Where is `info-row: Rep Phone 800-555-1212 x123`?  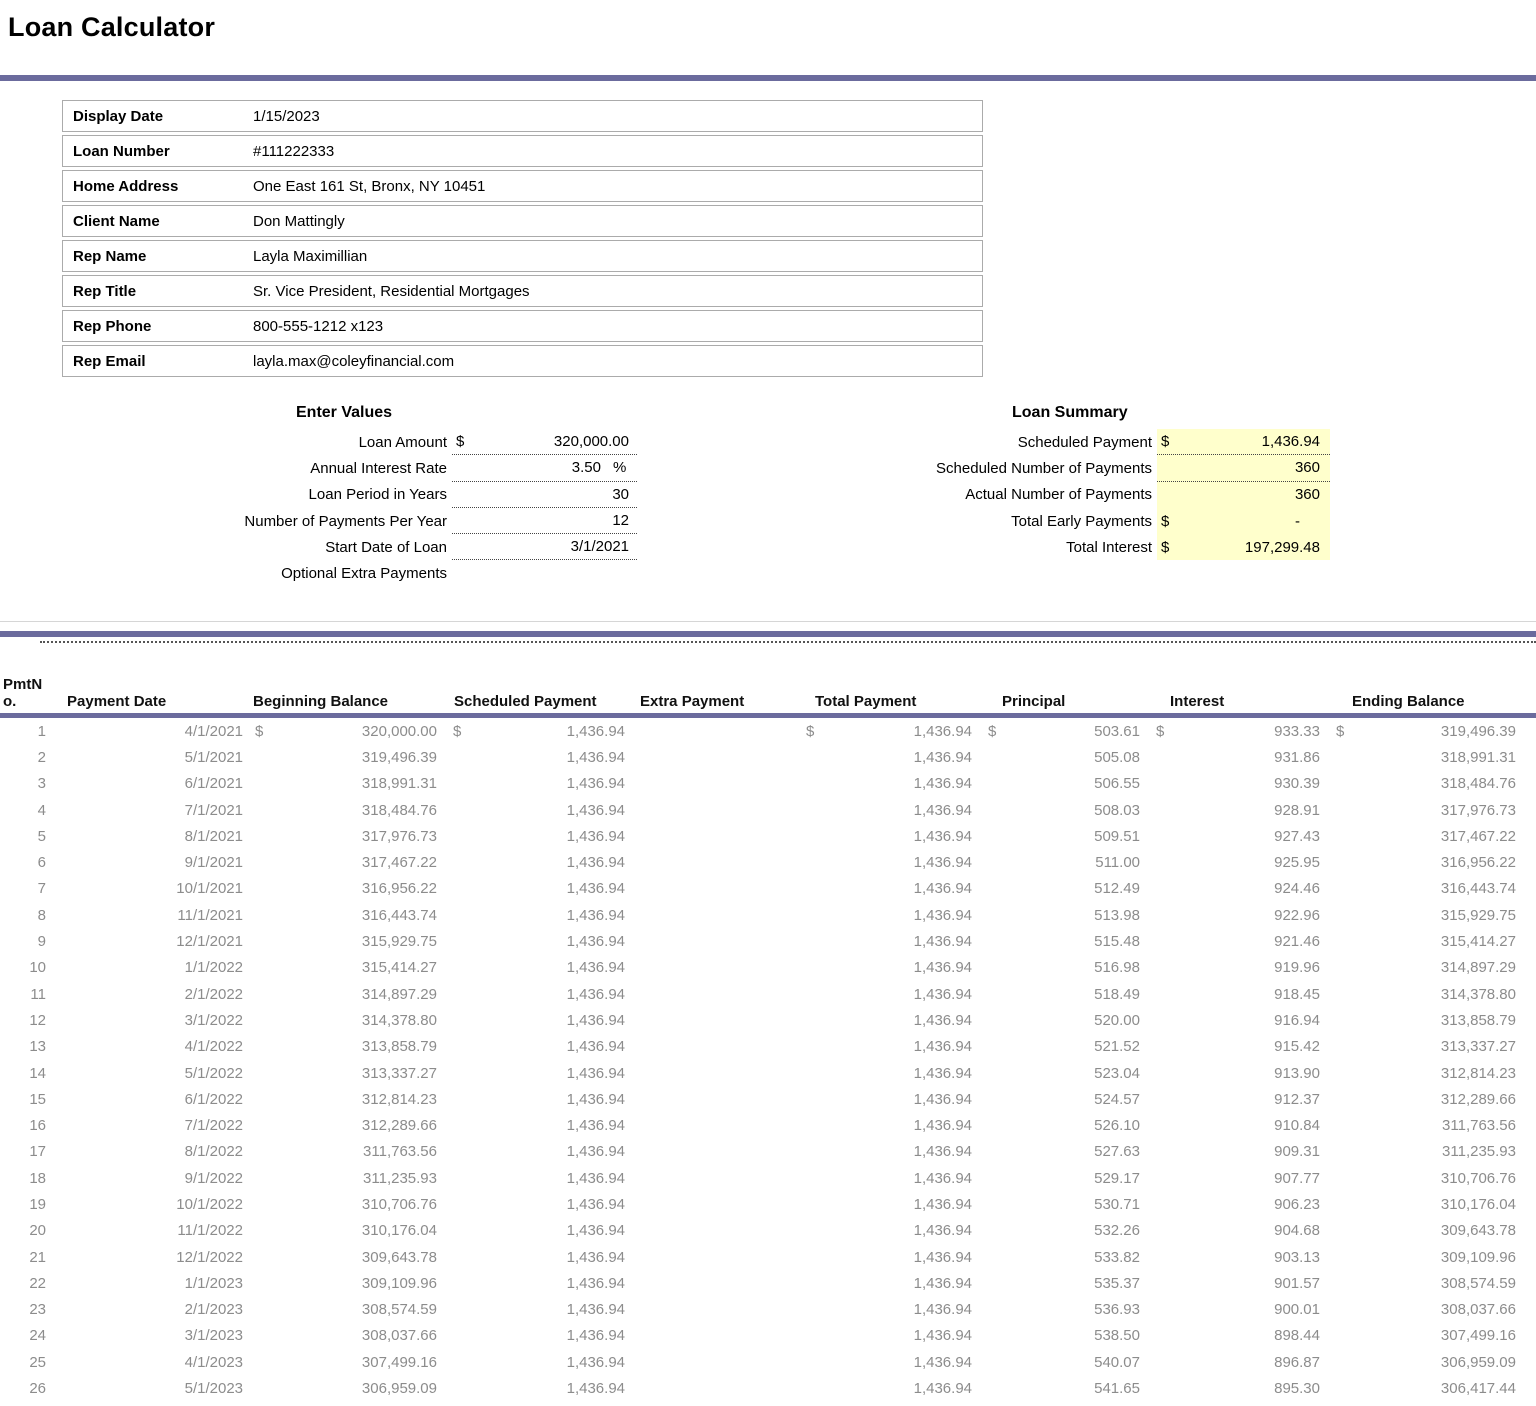 info-row: Rep Phone 800-555-1212 x123 is located at coordinates (522, 326).